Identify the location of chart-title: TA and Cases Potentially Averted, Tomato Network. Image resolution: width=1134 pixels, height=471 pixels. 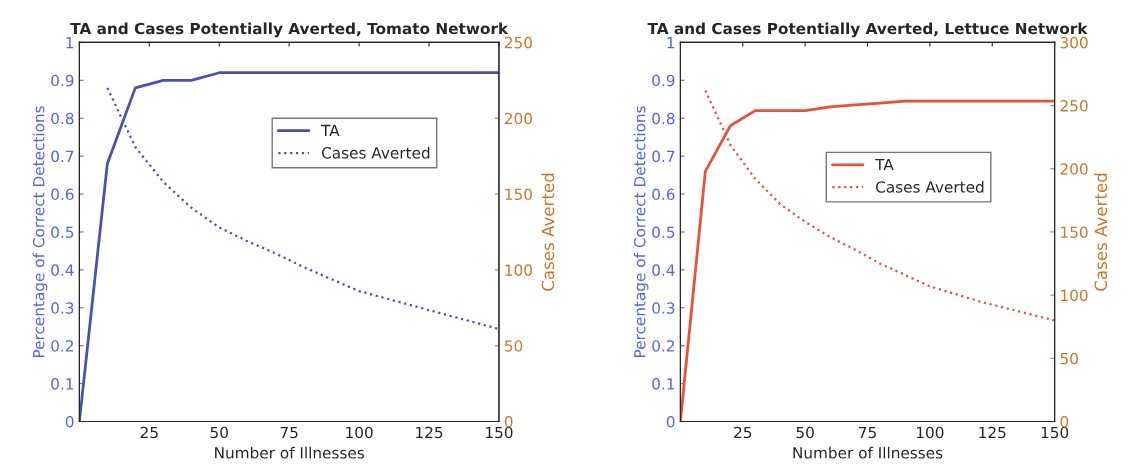
(289, 30).